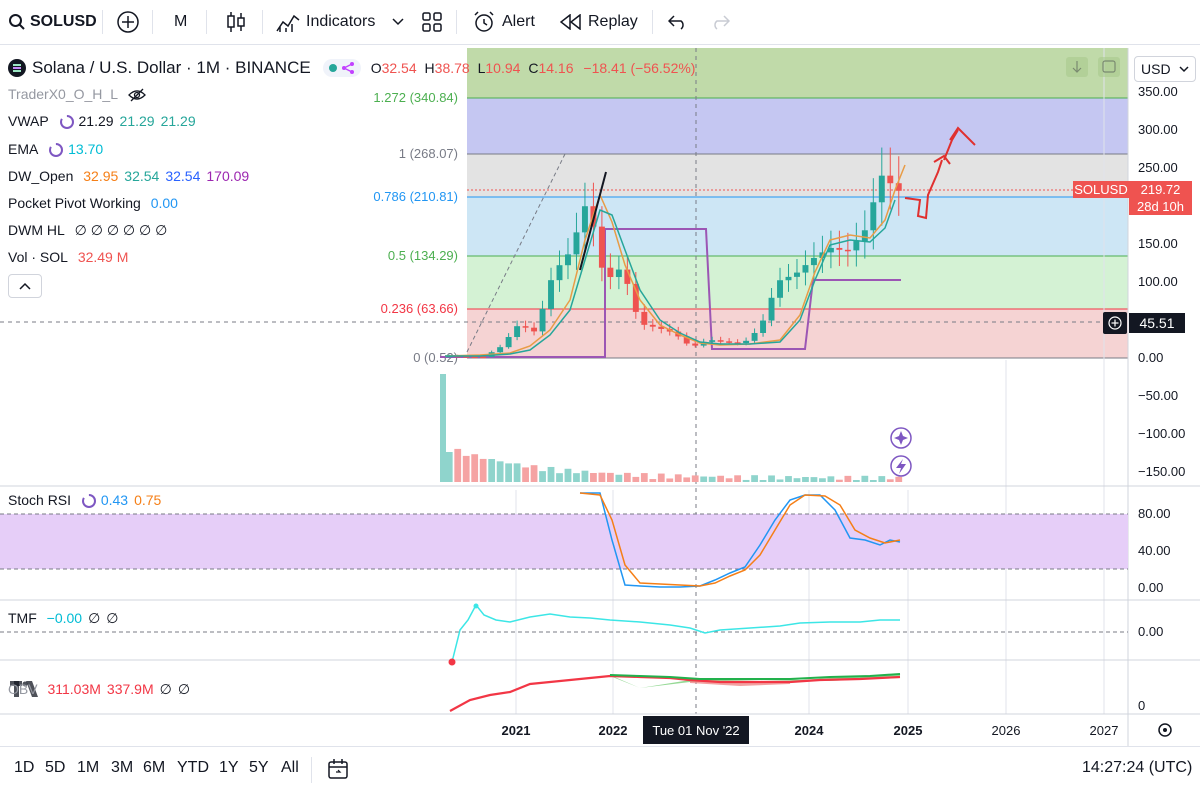 The image size is (1200, 793). Describe the element at coordinates (38, 257) in the screenshot. I see `legend-vol-name: Vol · SOL` at that location.